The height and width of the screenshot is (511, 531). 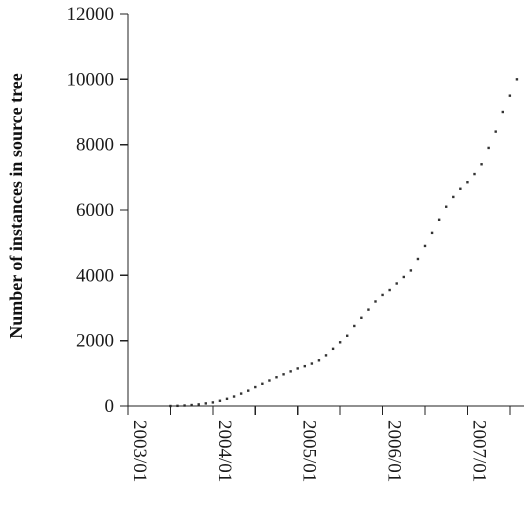 What do you see at coordinates (95, 145) in the screenshot?
I see `y-tick-label: 8000` at bounding box center [95, 145].